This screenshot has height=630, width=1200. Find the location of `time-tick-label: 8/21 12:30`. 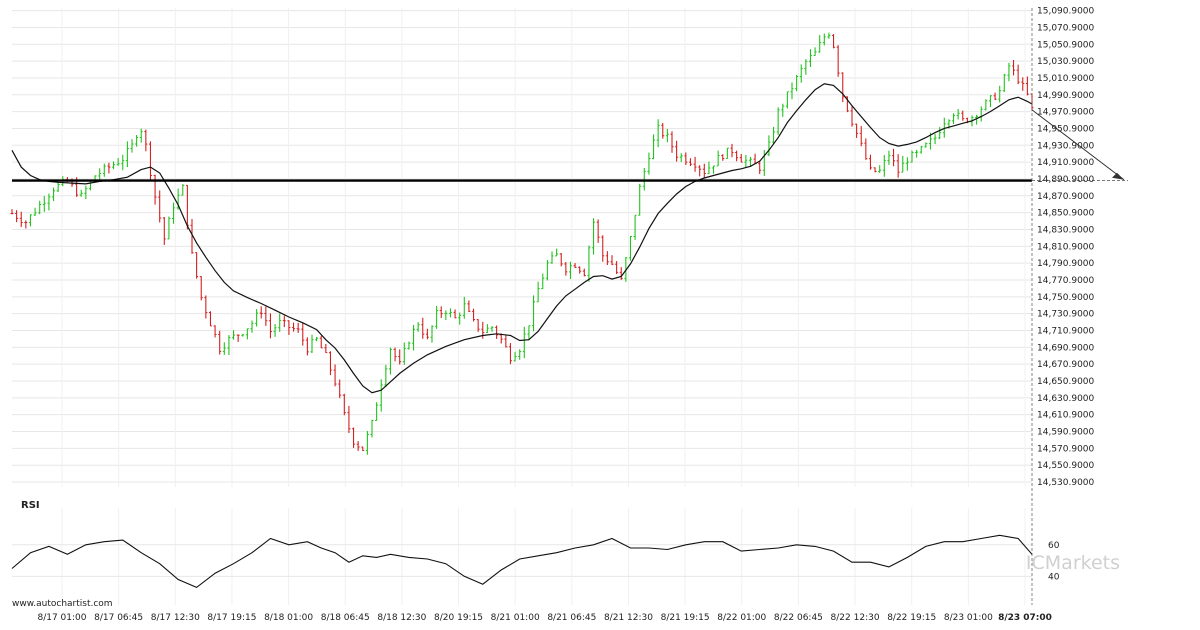

time-tick-label: 8/21 12:30 is located at coordinates (628, 618).